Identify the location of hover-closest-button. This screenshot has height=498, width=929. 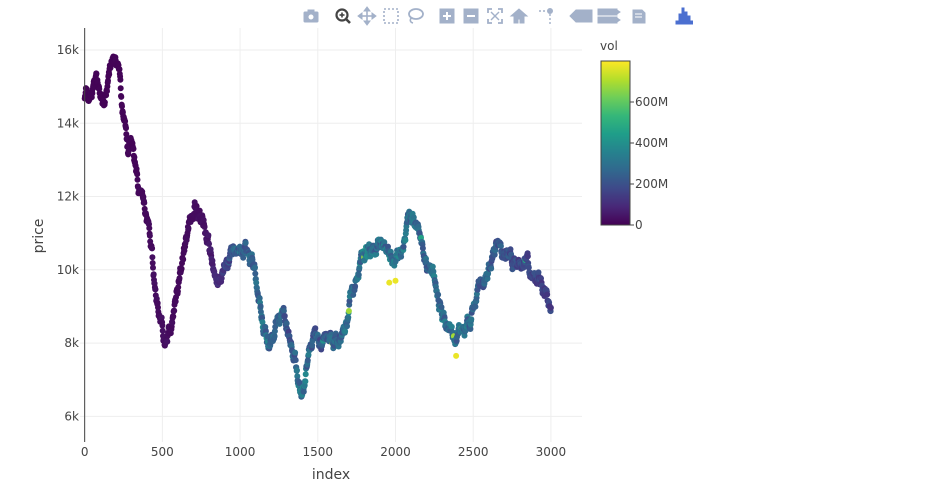
(581, 16).